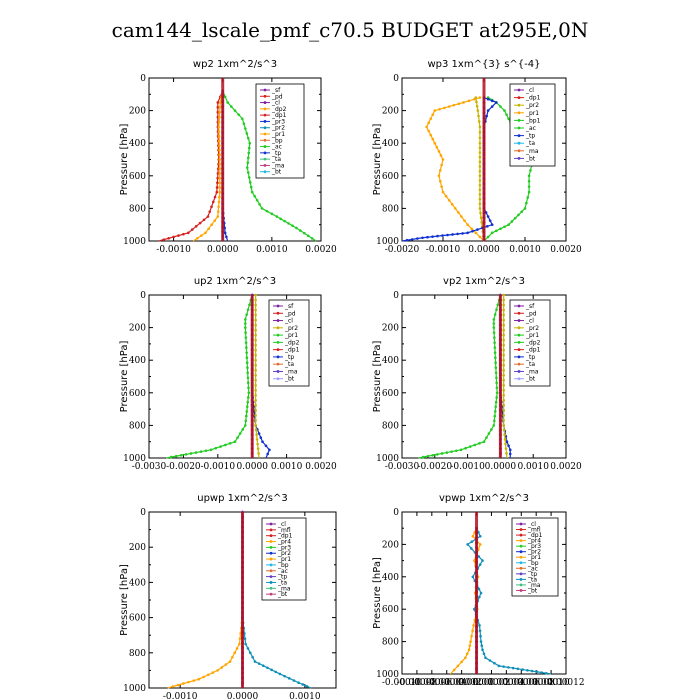 This screenshot has width=700, height=700. Describe the element at coordinates (289, 306) in the screenshot. I see `legend-label: _sf` at that location.